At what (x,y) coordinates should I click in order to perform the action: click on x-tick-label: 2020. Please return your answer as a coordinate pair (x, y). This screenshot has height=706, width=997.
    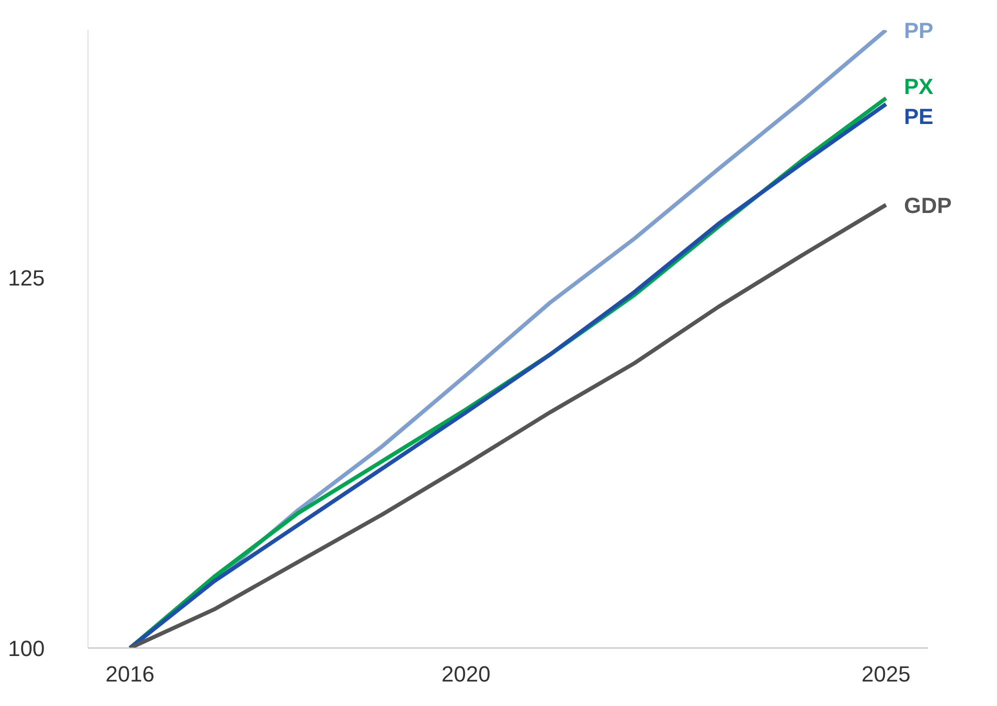
    Looking at the image, I should click on (466, 674).